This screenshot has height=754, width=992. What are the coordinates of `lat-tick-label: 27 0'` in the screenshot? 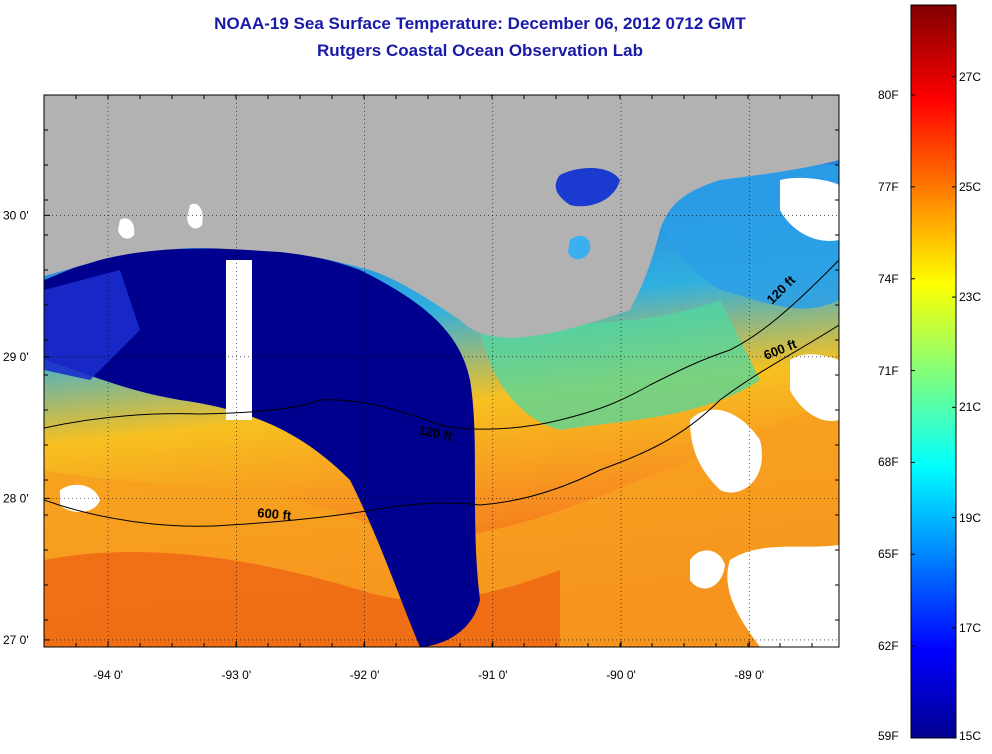 It's located at (16, 640).